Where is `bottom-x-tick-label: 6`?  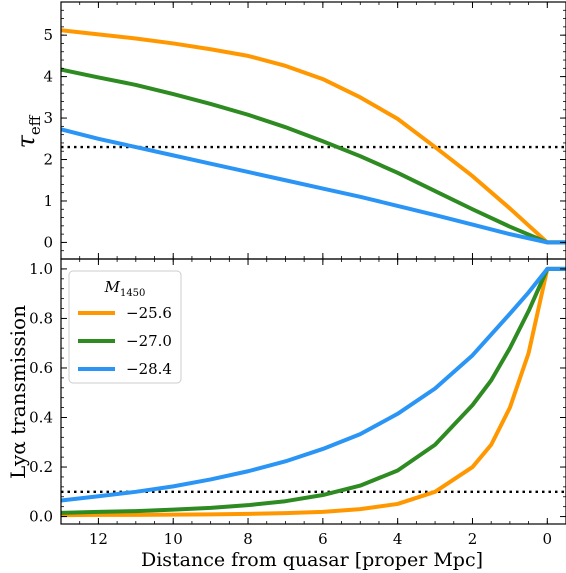 bottom-x-tick-label: 6 is located at coordinates (323, 539).